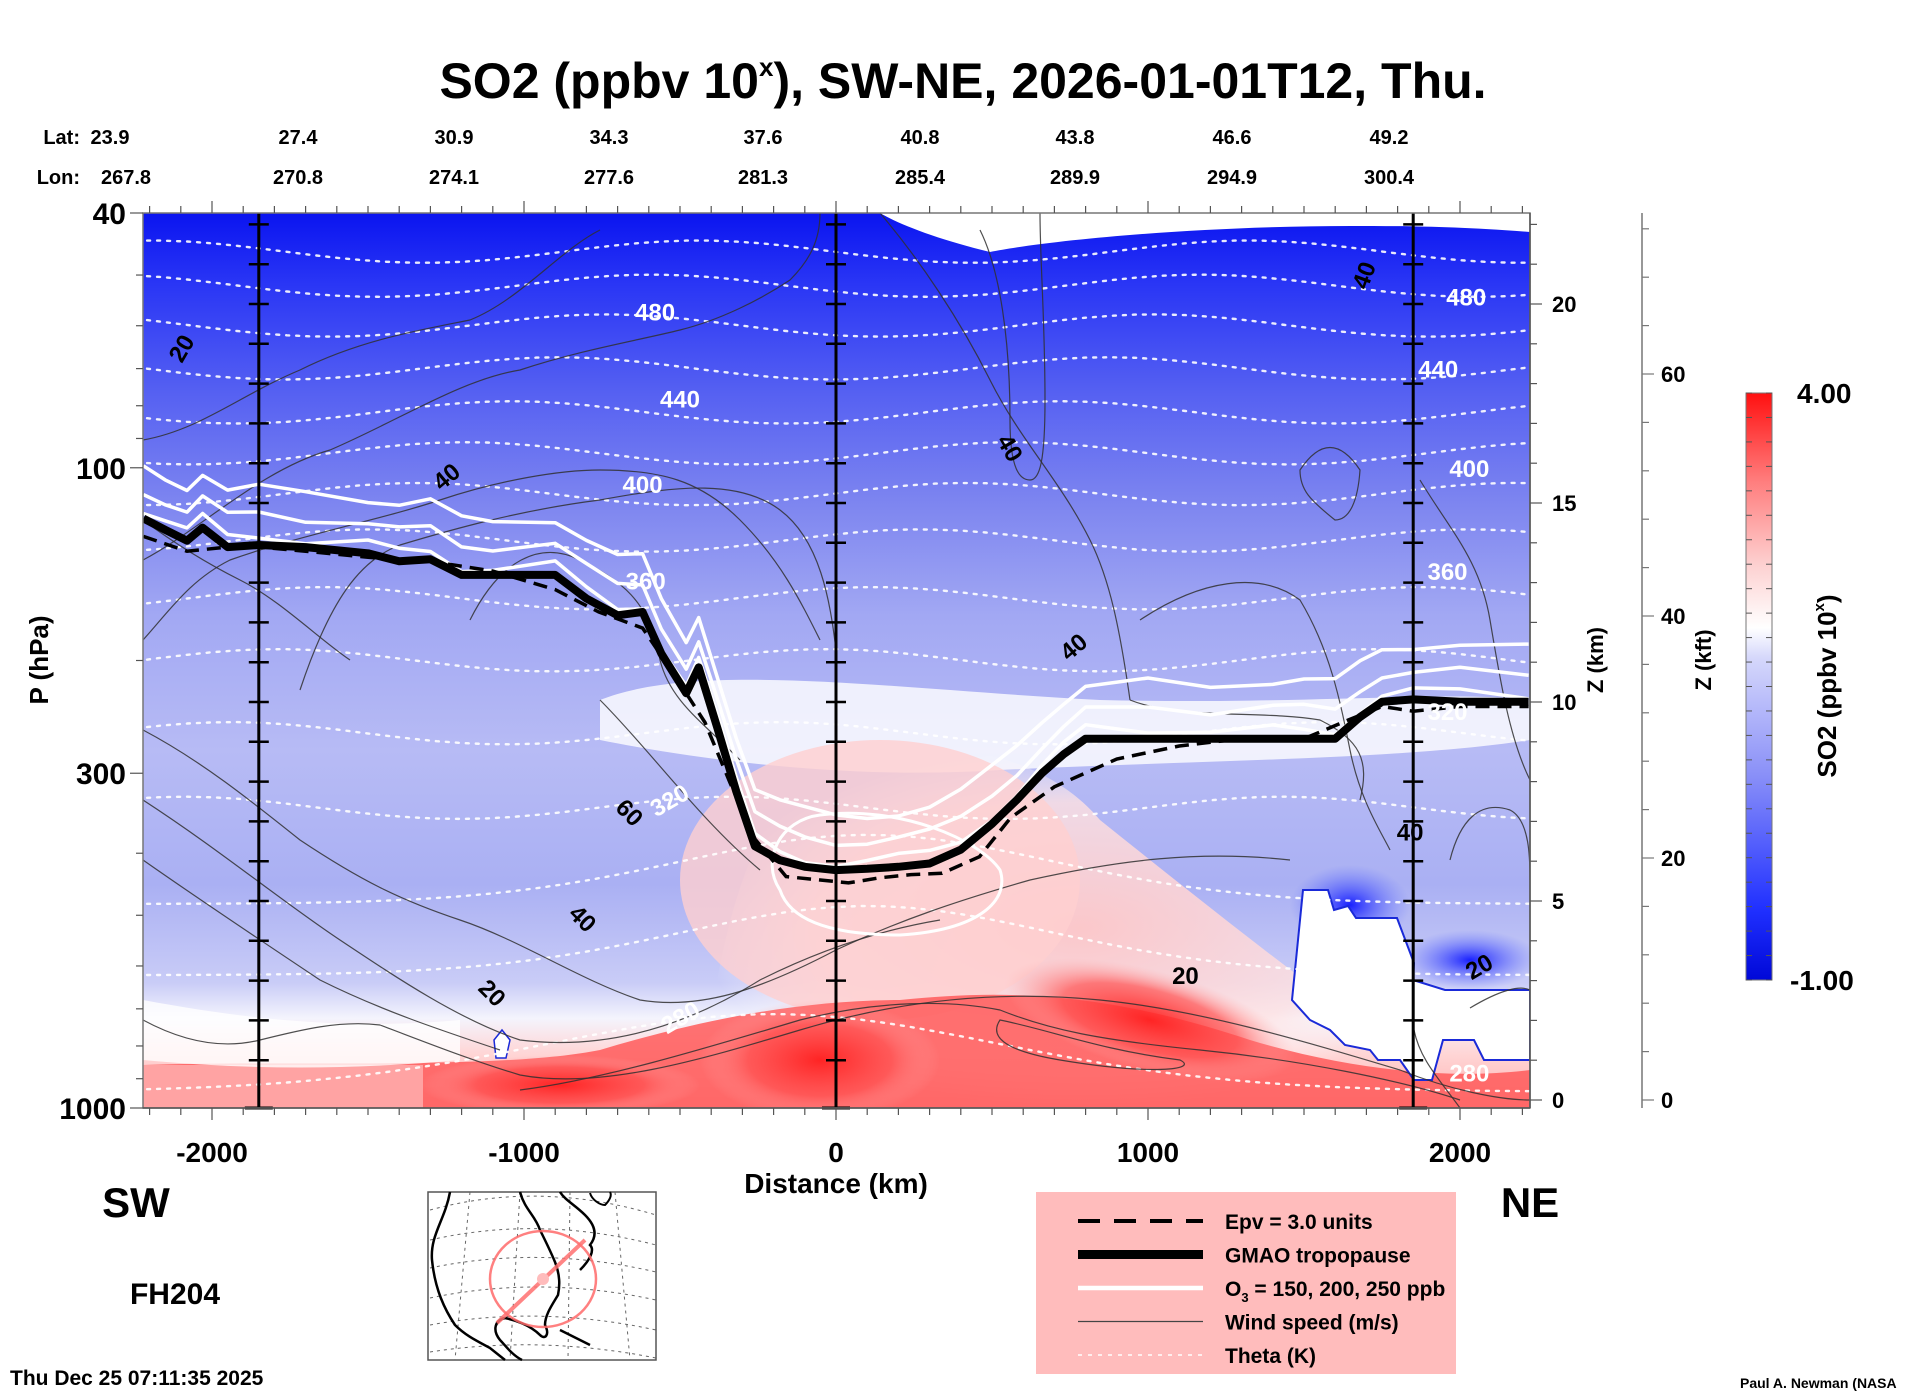  I want to click on minimap-center-star, so click(543, 1279).